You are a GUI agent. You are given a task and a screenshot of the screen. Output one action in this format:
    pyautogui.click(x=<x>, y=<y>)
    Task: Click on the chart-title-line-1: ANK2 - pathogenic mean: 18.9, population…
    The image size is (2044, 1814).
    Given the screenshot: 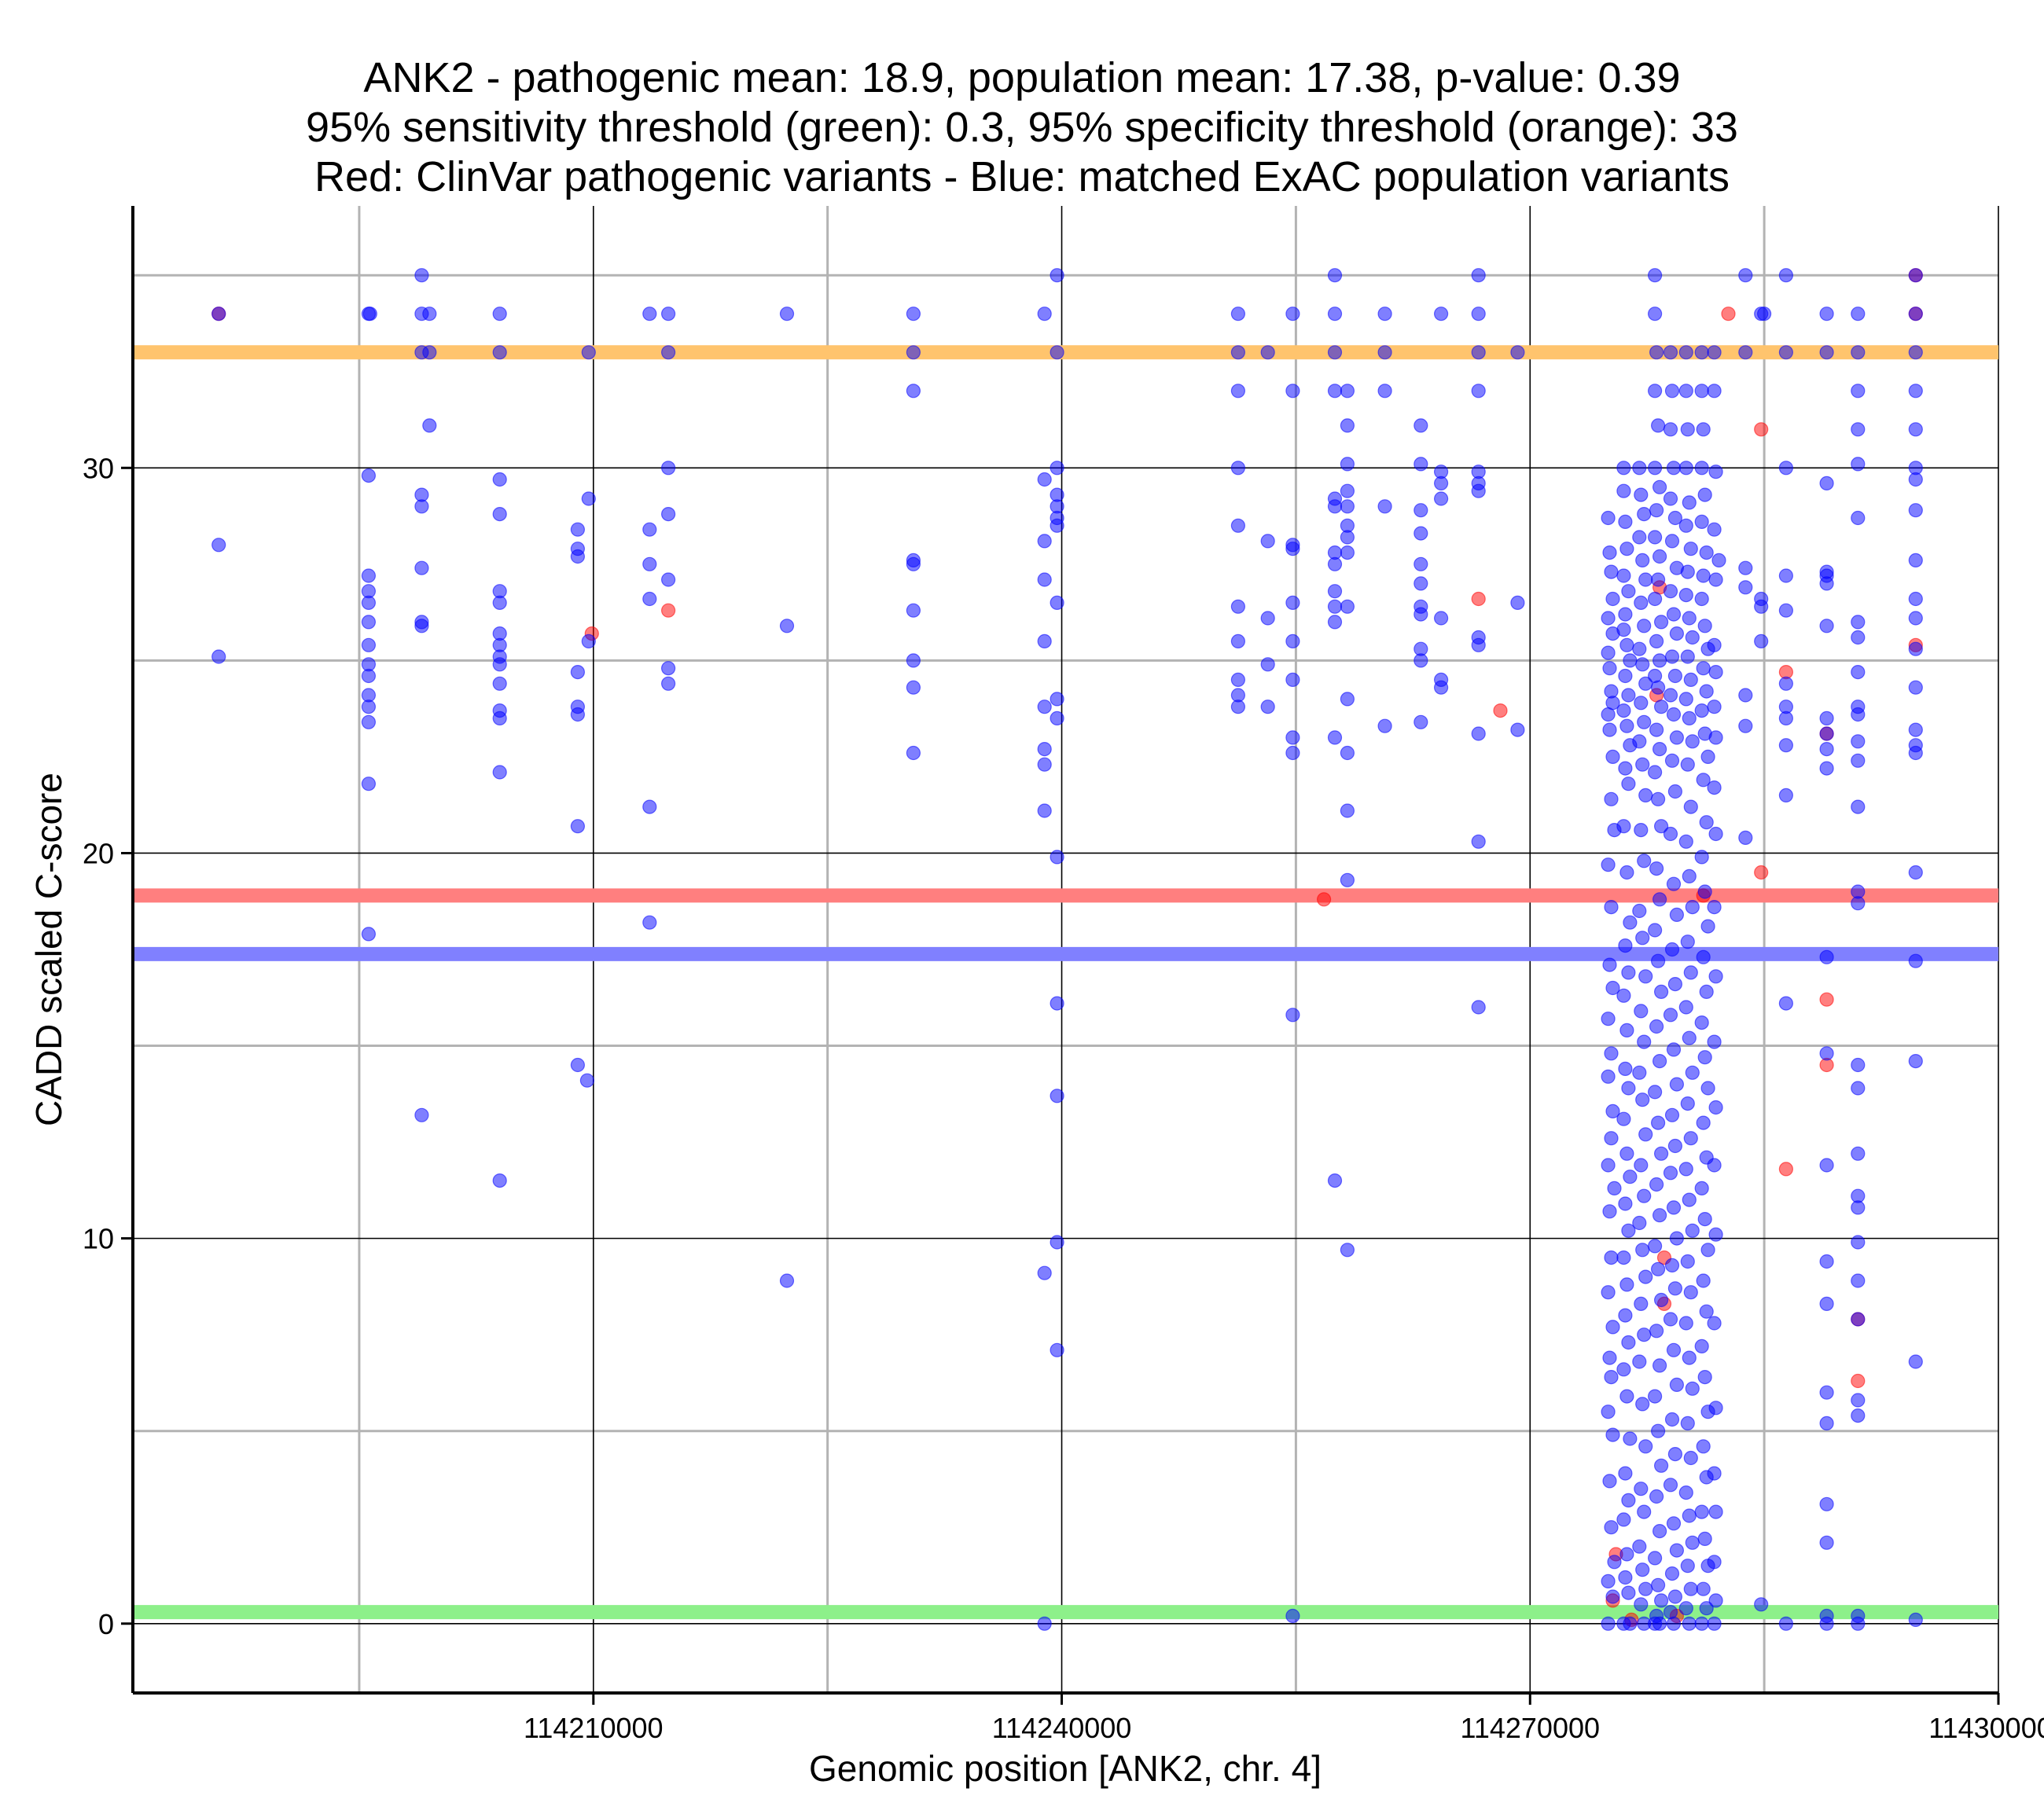 What is the action you would take?
    pyautogui.click(x=1022, y=77)
    